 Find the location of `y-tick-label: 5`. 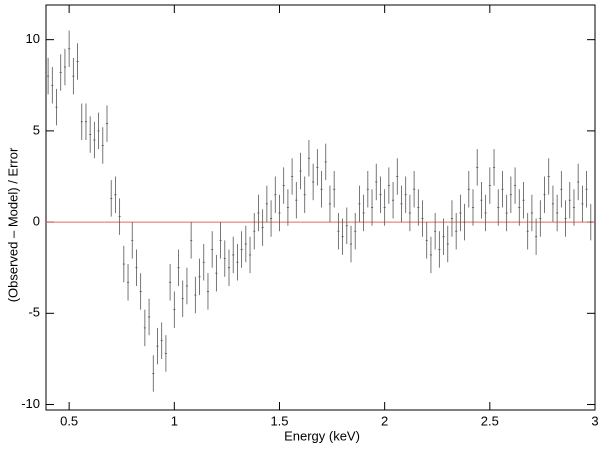

y-tick-label: 5 is located at coordinates (36, 129).